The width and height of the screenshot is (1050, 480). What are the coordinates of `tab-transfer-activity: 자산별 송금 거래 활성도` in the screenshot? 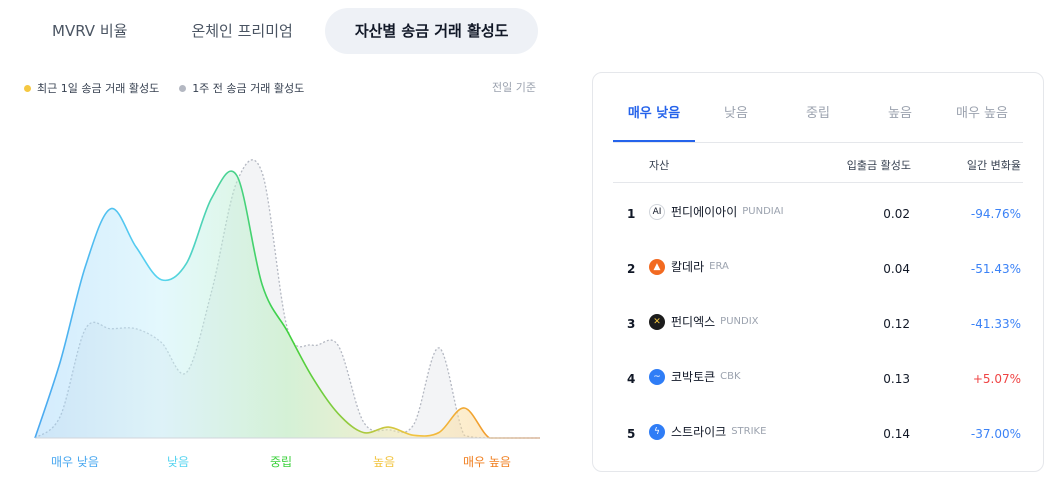 It's located at (431, 31).